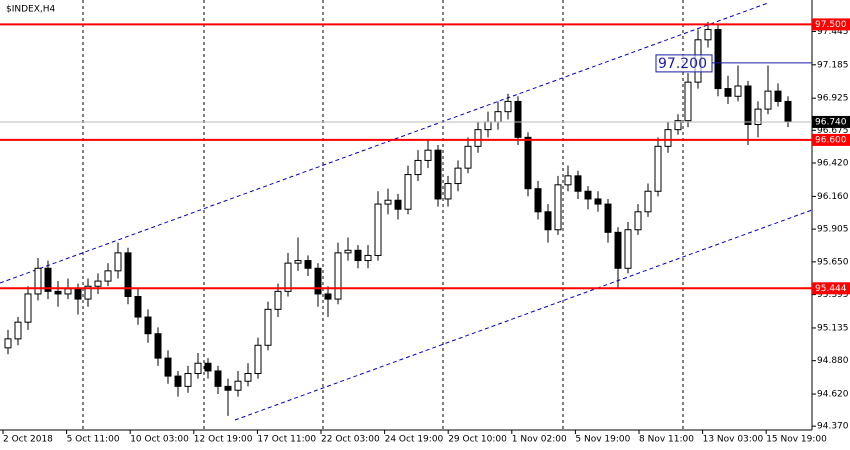 This screenshot has height=450, width=850. What do you see at coordinates (831, 122) in the screenshot?
I see `current-price-label: 96.740` at bounding box center [831, 122].